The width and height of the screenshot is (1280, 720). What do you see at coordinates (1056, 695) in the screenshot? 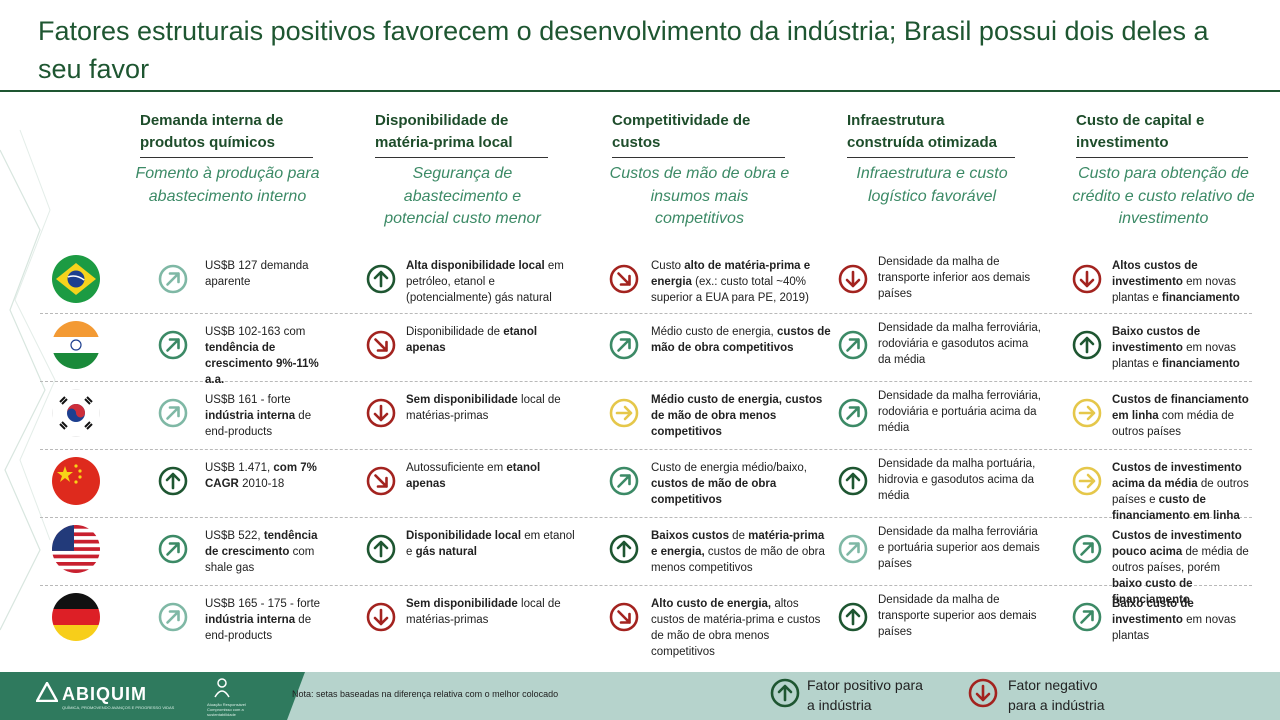
I see `legend-negative-label: Fator negativo para a indústria` at bounding box center [1056, 695].